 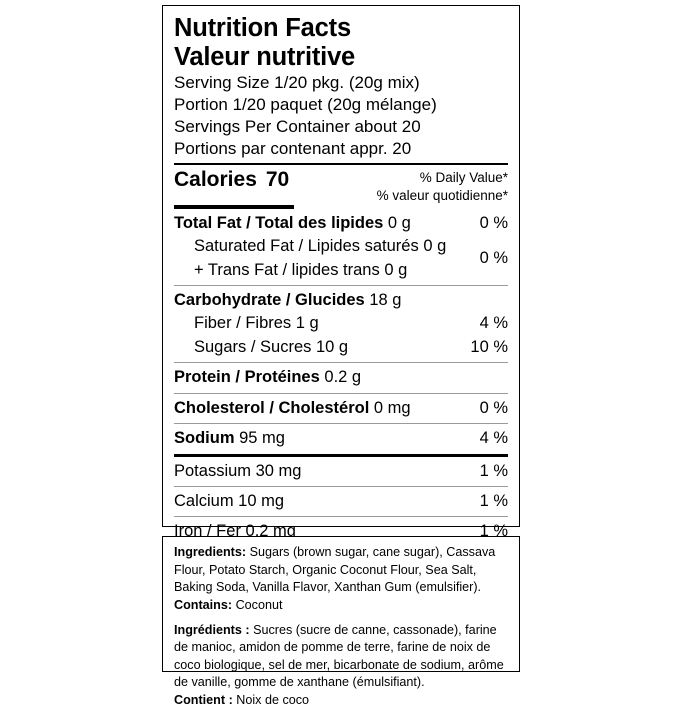 I want to click on total-fat-amount: 0 g, so click(x=399, y=222).